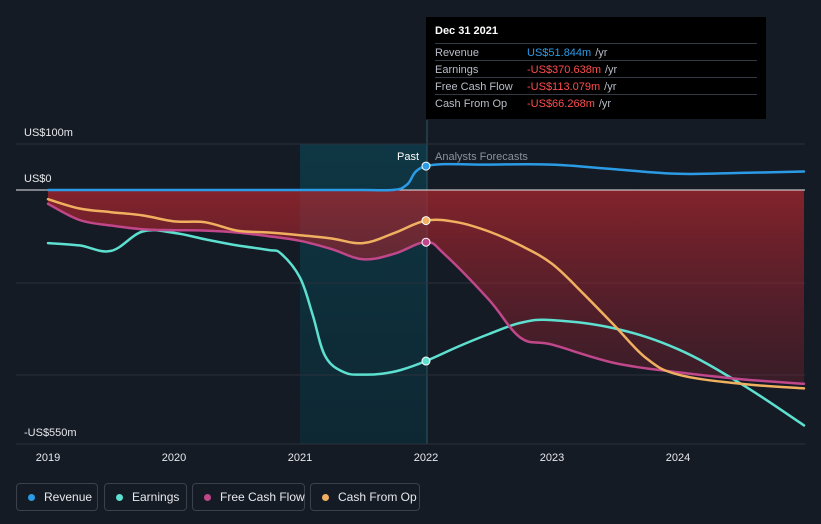  I want to click on legend-item-cash-from-op: Cash From Op, so click(365, 497).